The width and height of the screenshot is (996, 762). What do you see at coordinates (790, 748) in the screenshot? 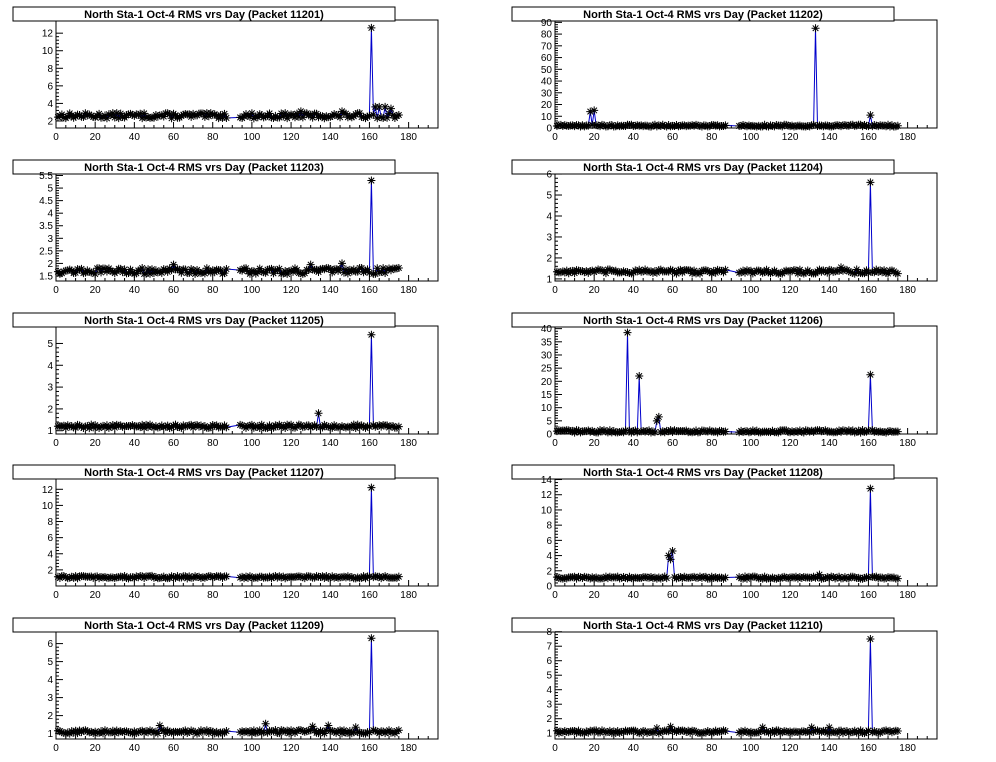
I see `x-tick-label: 120` at bounding box center [790, 748].